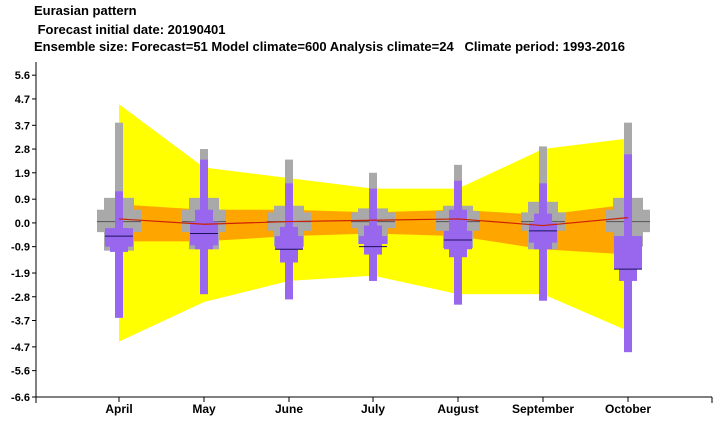 This screenshot has height=421, width=720. What do you see at coordinates (373, 222) in the screenshot?
I see `analysis-median-line` at bounding box center [373, 222].